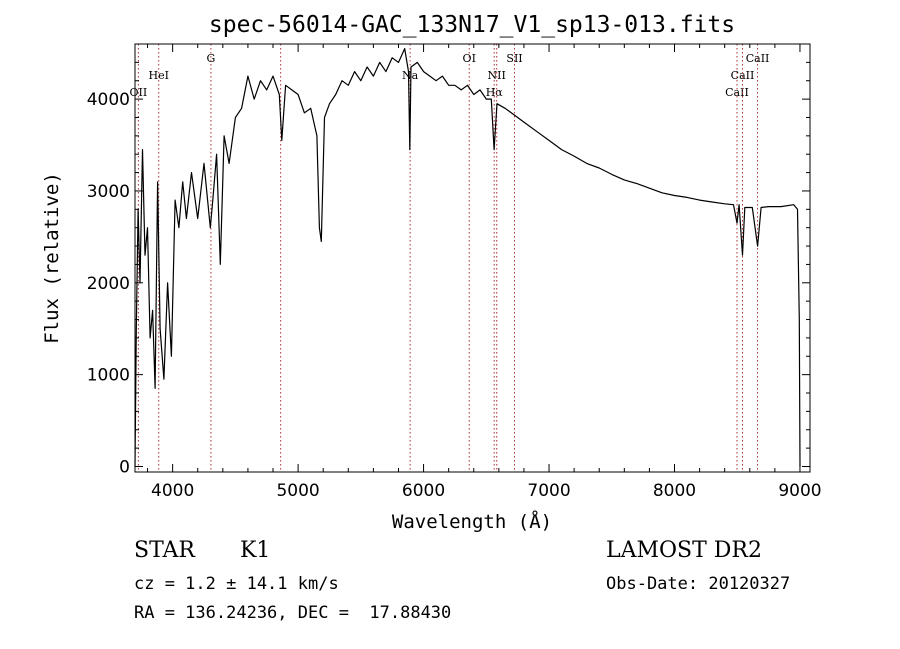 The height and width of the screenshot is (649, 900). What do you see at coordinates (514, 58) in the screenshot?
I see `line-marker-label: SII` at bounding box center [514, 58].